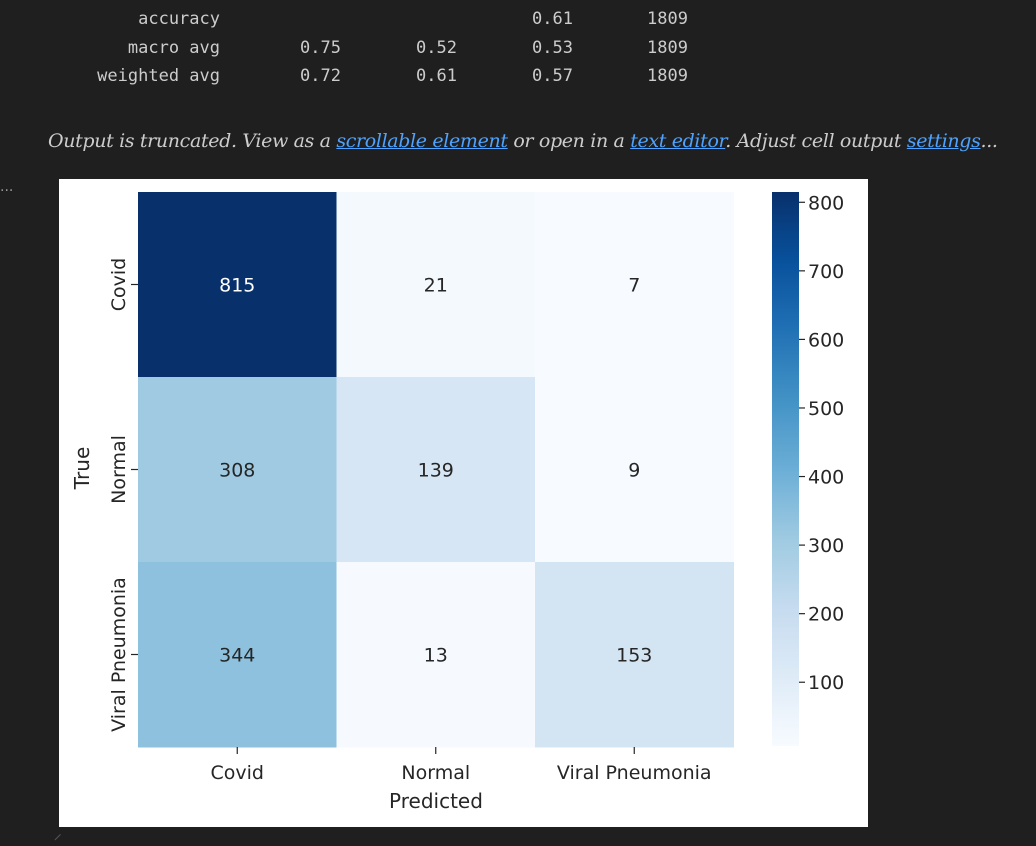 The width and height of the screenshot is (1036, 846). I want to click on cell-value-label: 153, so click(634, 656).